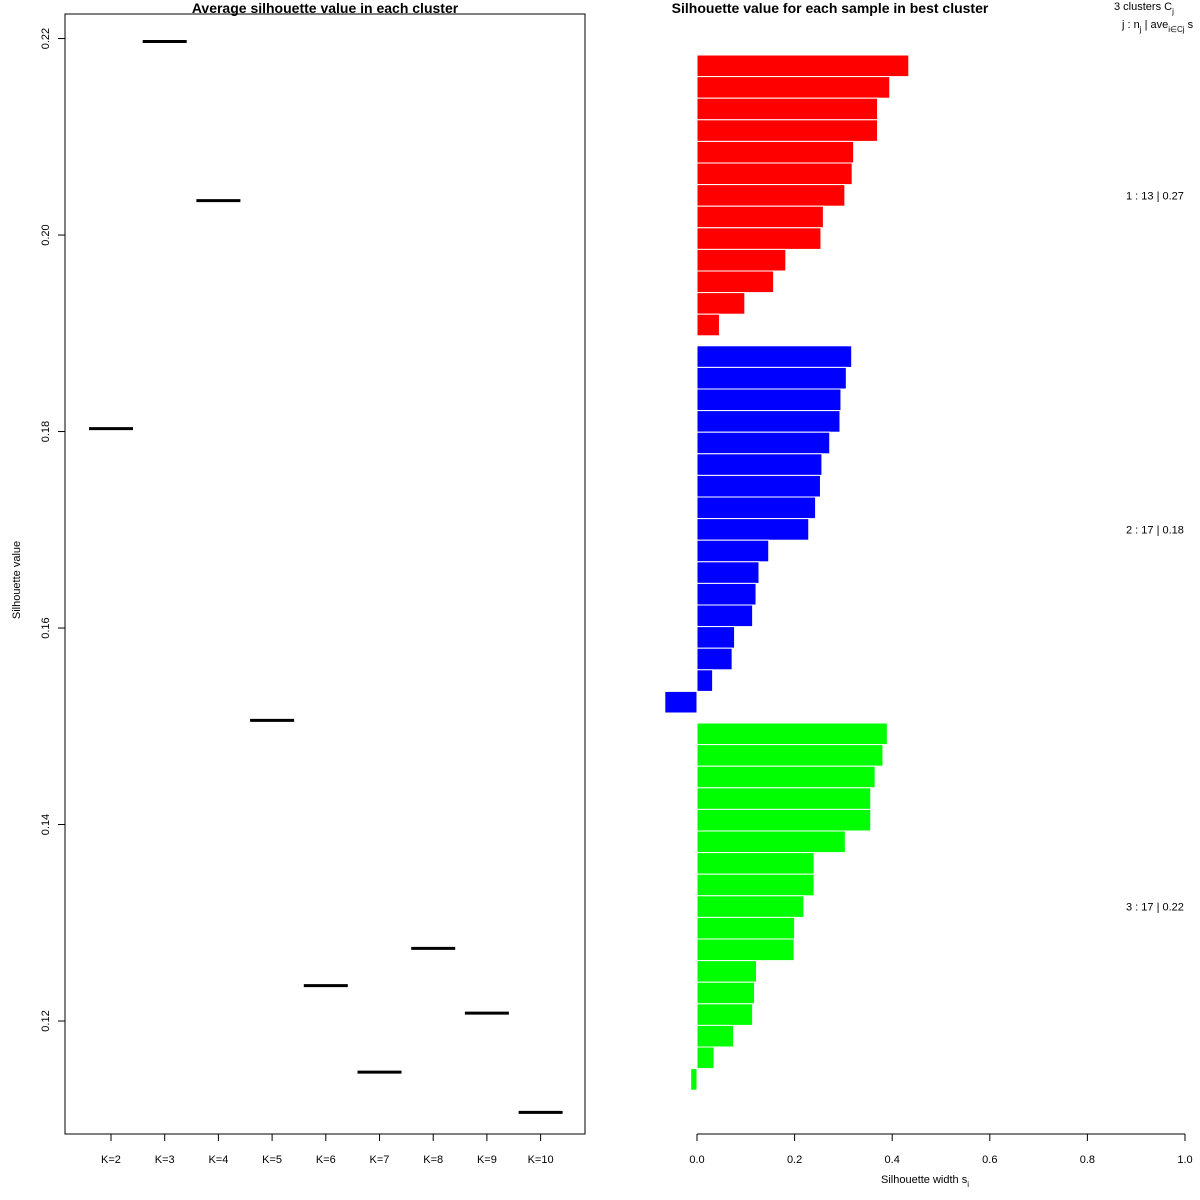 This screenshot has height=1200, width=1200. What do you see at coordinates (46, 234) in the screenshot?
I see `left-y-tick-label: 0.20` at bounding box center [46, 234].